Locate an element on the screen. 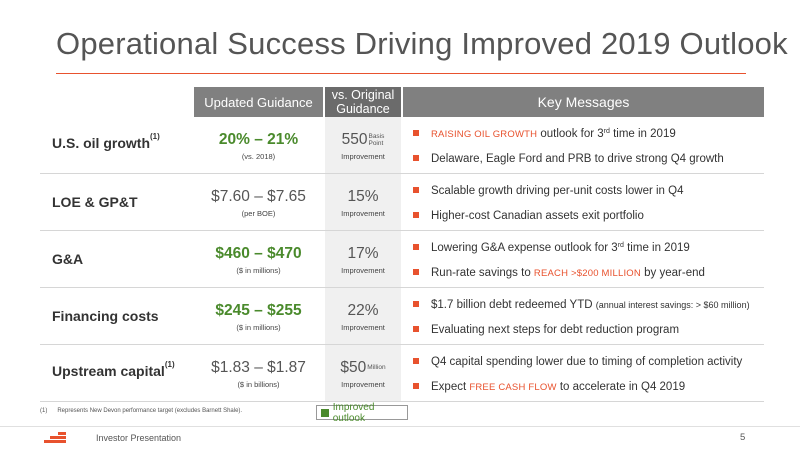  original-guidance-column-bg is located at coordinates (363, 259).